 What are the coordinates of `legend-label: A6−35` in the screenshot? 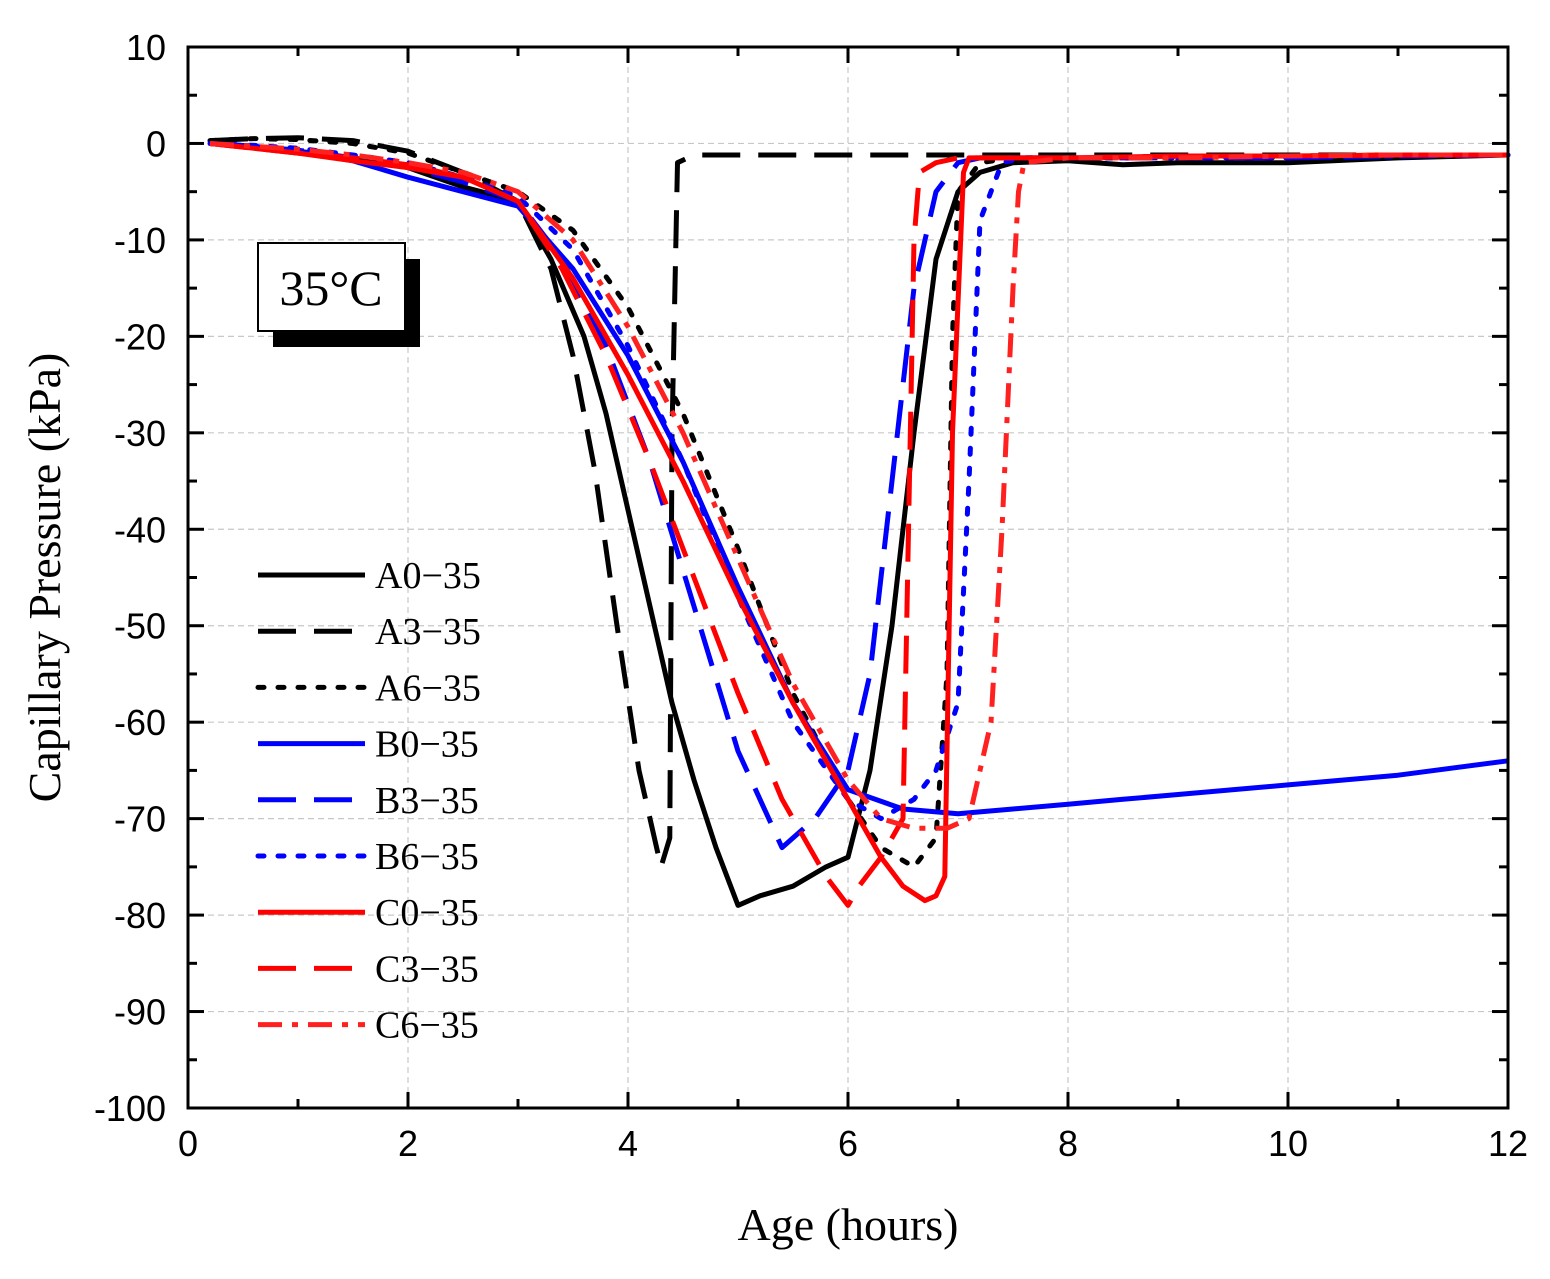 It's located at (428, 688).